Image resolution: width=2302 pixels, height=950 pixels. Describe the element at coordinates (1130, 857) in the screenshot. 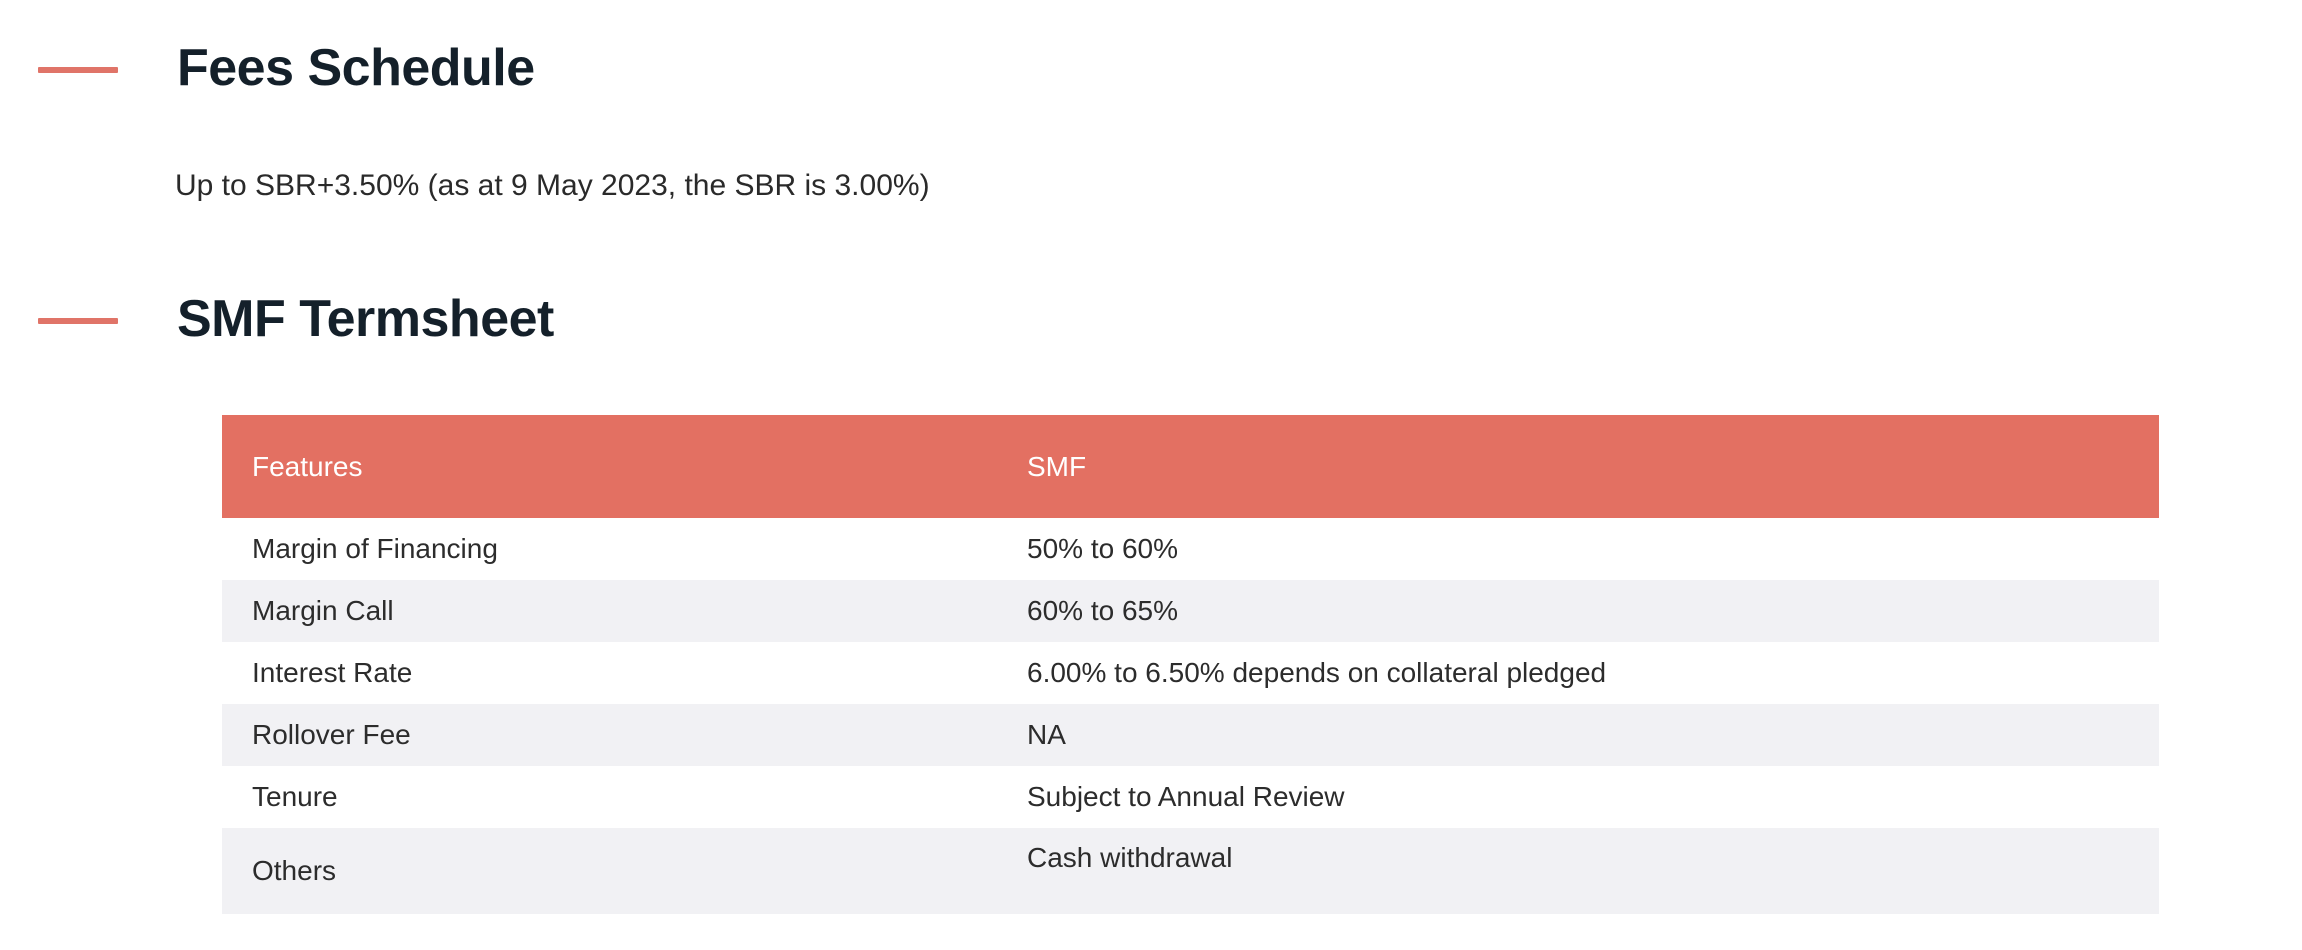

I see `value-cell: Cash withdrawal` at that location.